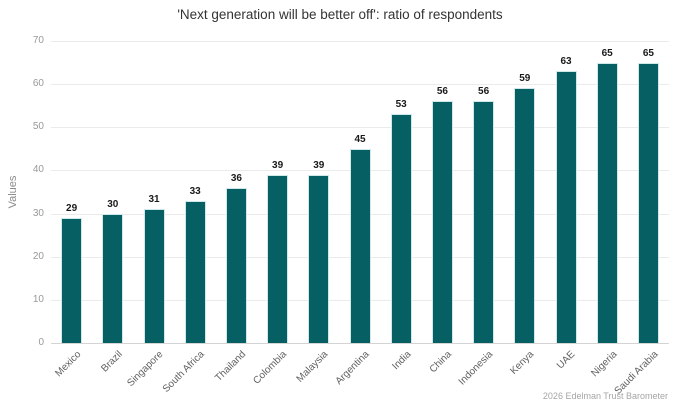 This screenshot has height=408, width=680. What do you see at coordinates (442, 92) in the screenshot?
I see `bar-value-china: 56` at bounding box center [442, 92].